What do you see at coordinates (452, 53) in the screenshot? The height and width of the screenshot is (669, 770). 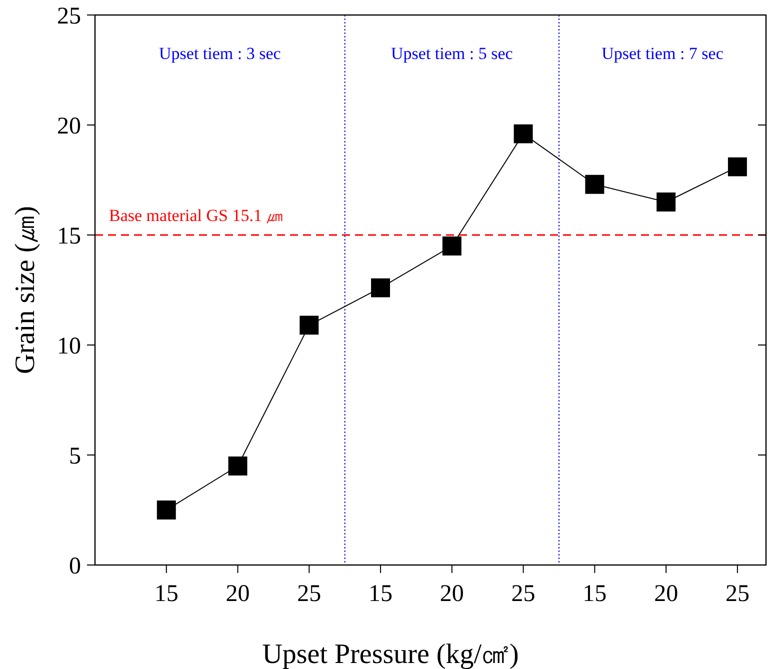 I see `annotation: Upset tiem : 5 sec` at bounding box center [452, 53].